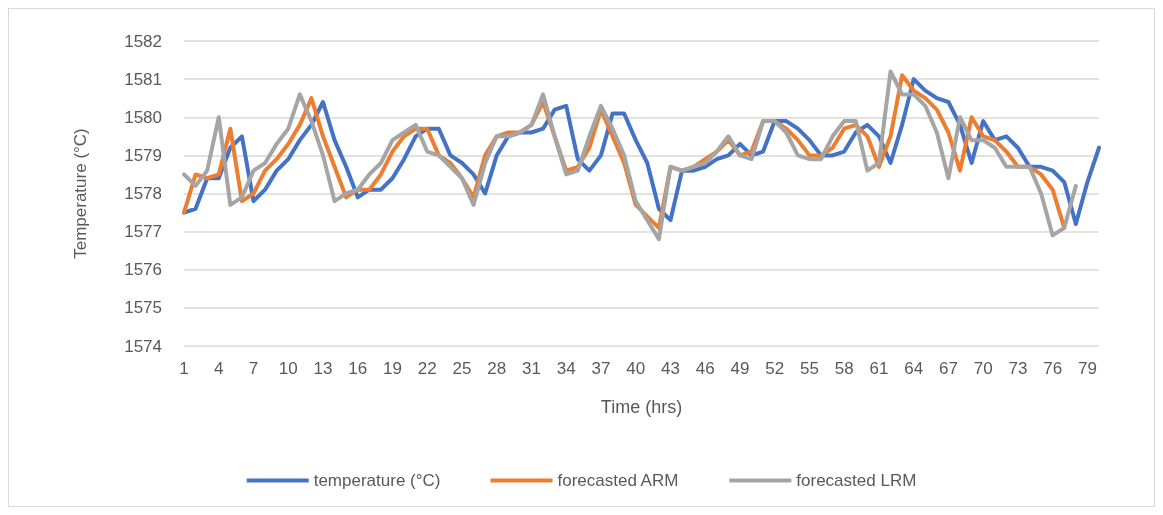  What do you see at coordinates (219, 368) in the screenshot?
I see `x-tick-label: 4` at bounding box center [219, 368].